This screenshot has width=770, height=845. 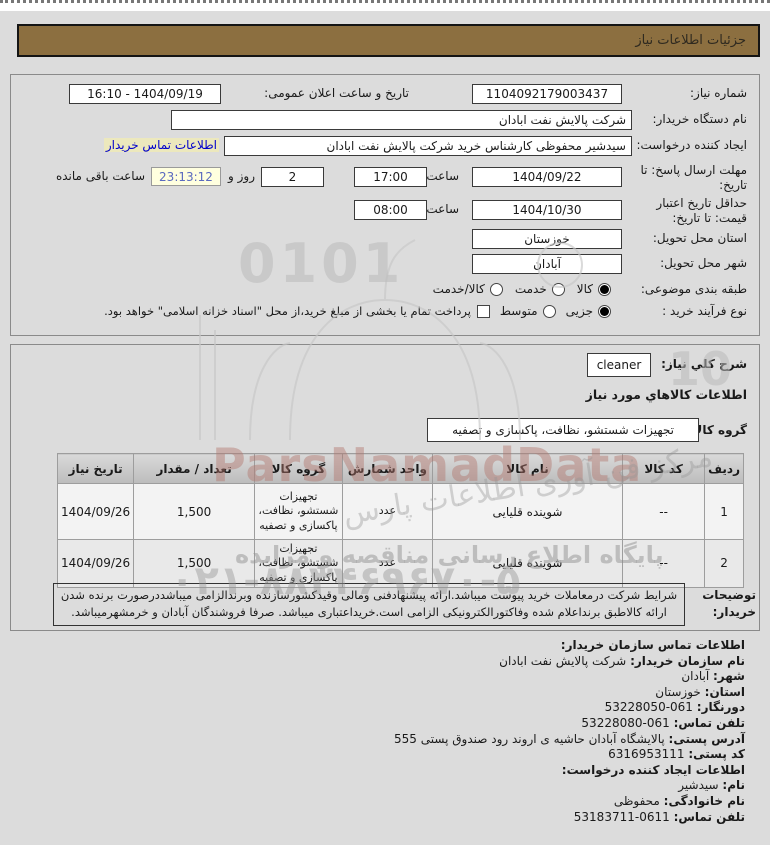 I want to click on need-desc-label: شرح کلي نیاز:, so click(x=704, y=364).